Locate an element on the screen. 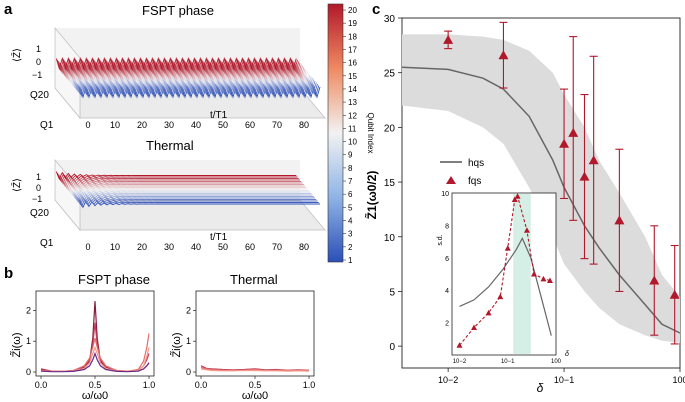 This screenshot has width=685, height=402. c-ytick-30: 30 is located at coordinates (390, 19).